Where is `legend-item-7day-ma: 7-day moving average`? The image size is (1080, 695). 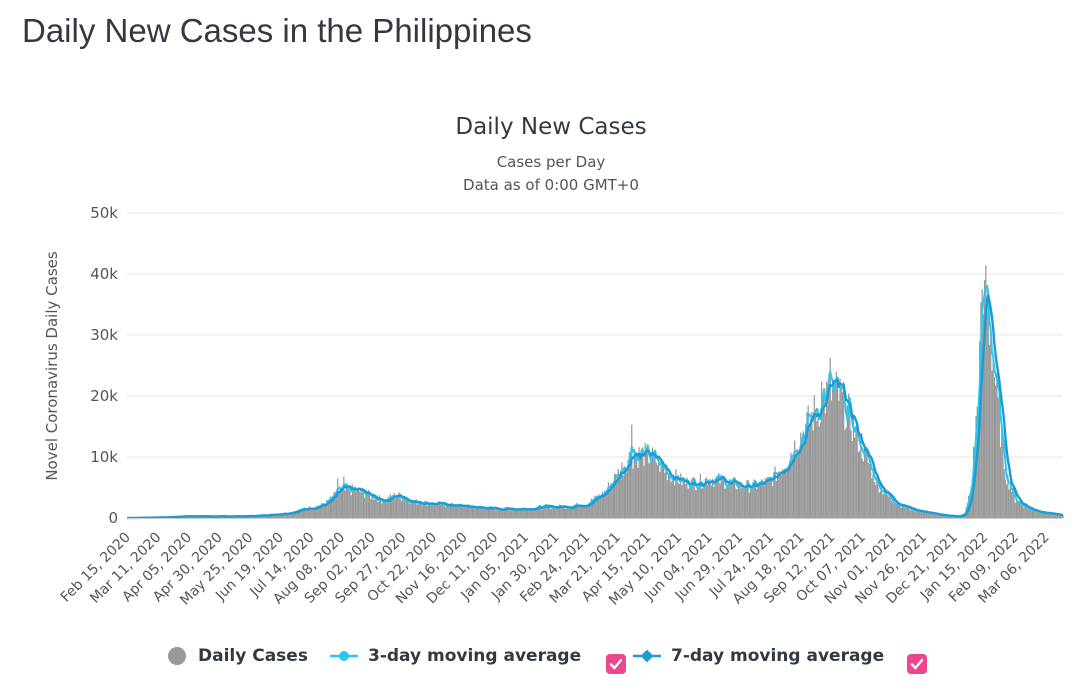 legend-item-7day-ma: 7-day moving average is located at coordinates (758, 656).